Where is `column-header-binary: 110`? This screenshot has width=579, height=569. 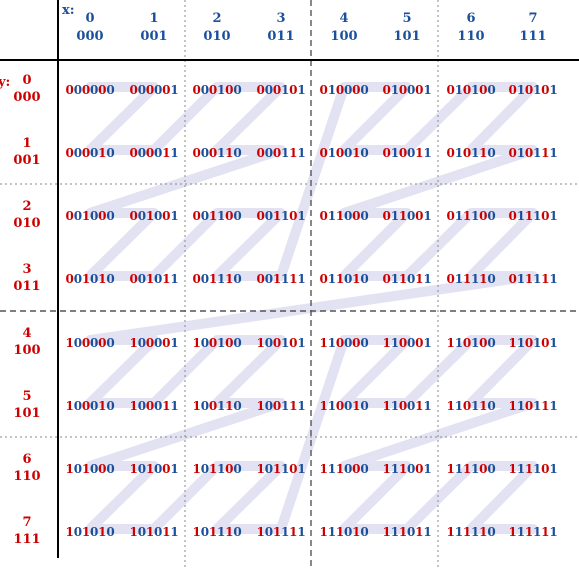
column-header-binary: 110 is located at coordinates (470, 36).